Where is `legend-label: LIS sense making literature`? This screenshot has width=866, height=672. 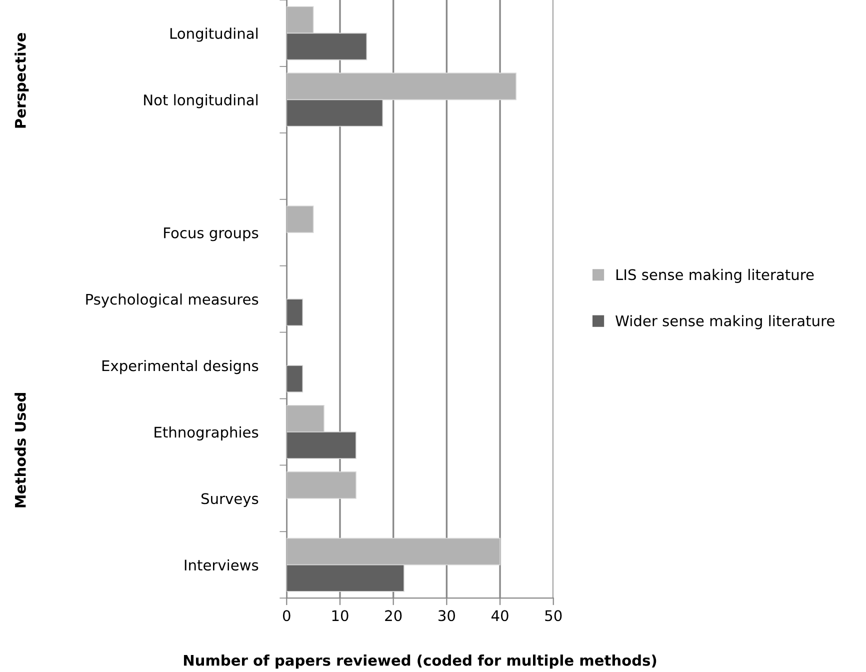
legend-label: LIS sense making literature is located at coordinates (715, 275).